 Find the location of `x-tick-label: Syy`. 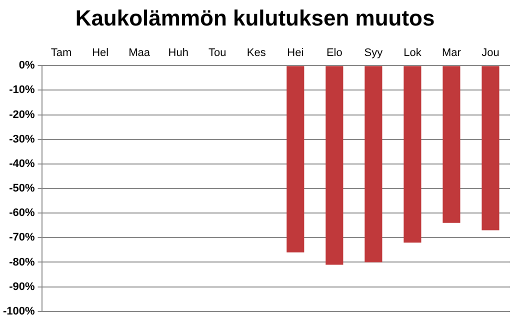

x-tick-label: Syy is located at coordinates (374, 53).